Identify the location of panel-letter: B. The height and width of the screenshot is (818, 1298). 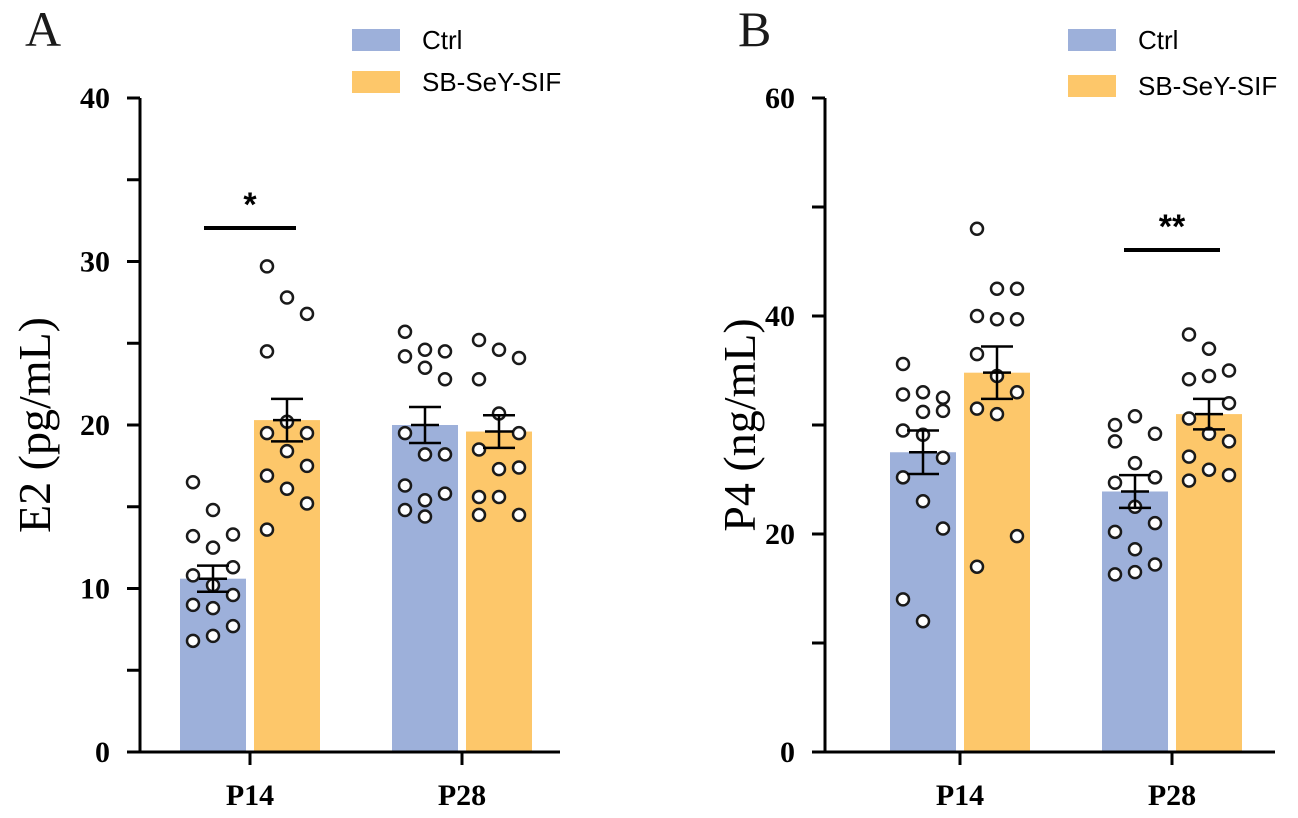
(754, 29).